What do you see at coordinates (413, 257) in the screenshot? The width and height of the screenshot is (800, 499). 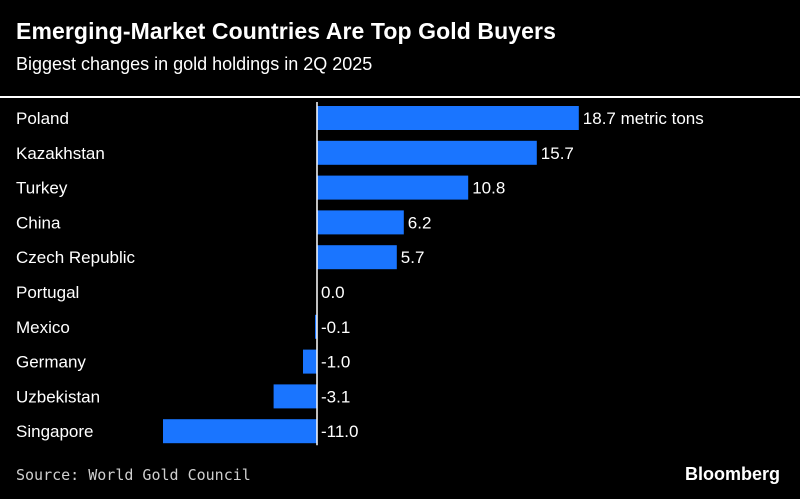 I see `value-label-czech-republic: 5.7` at bounding box center [413, 257].